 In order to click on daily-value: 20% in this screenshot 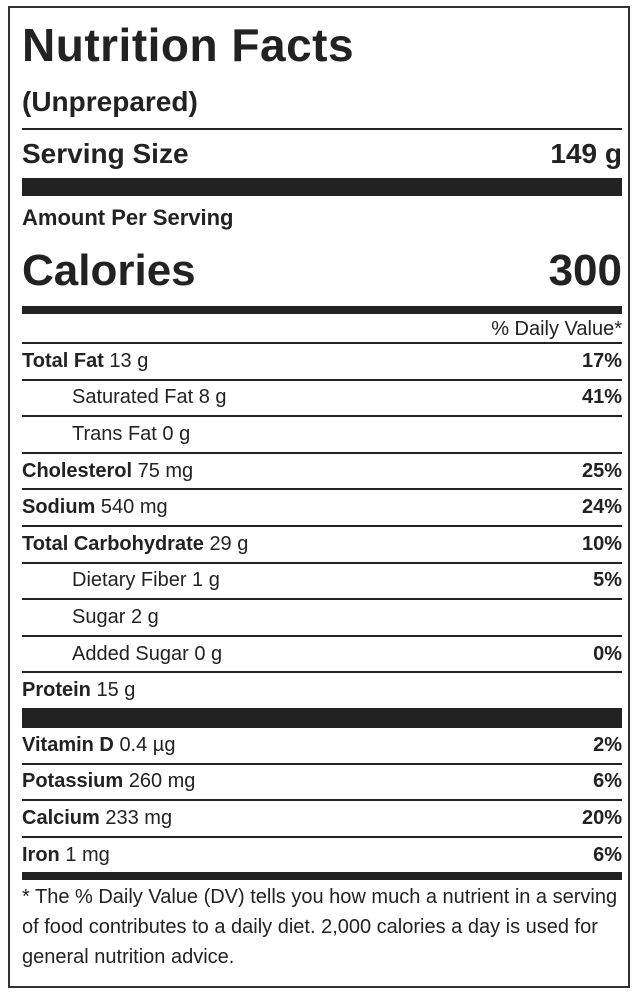, I will do `click(601, 817)`.